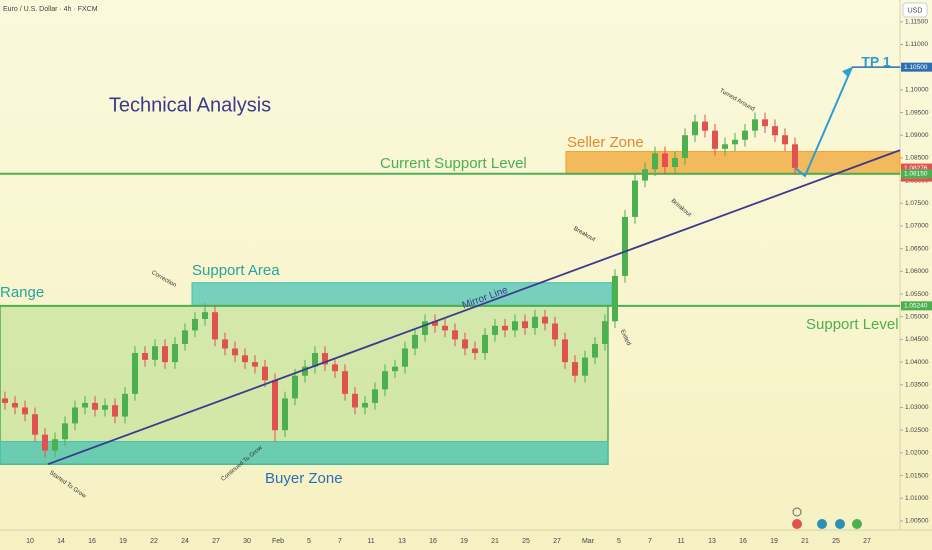 The height and width of the screenshot is (550, 932). I want to click on y-tick-label: 1.04000, so click(917, 362).